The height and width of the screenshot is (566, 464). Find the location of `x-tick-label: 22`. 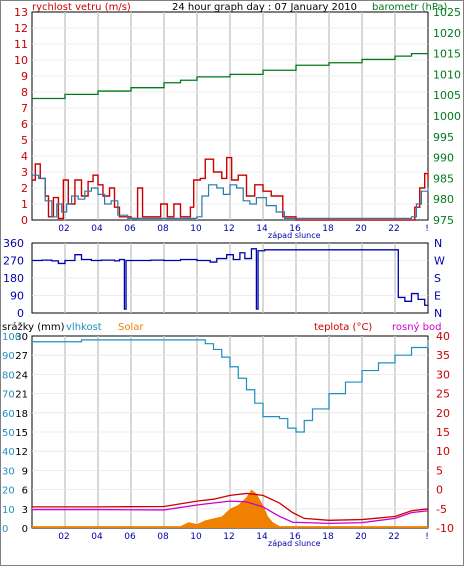

x-tick-label: 22 is located at coordinates (393, 537).